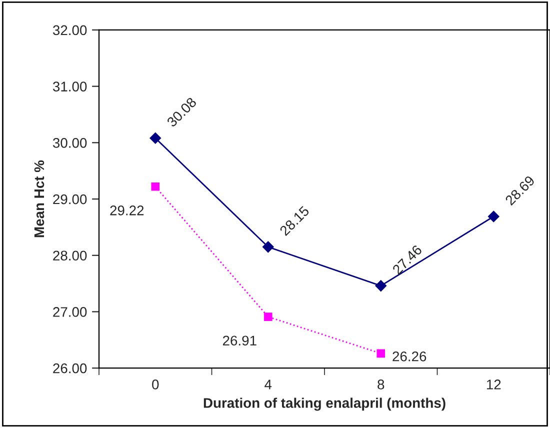 Image resolution: width=550 pixels, height=428 pixels. What do you see at coordinates (70, 312) in the screenshot?
I see `y-tick-label: 27.00` at bounding box center [70, 312].